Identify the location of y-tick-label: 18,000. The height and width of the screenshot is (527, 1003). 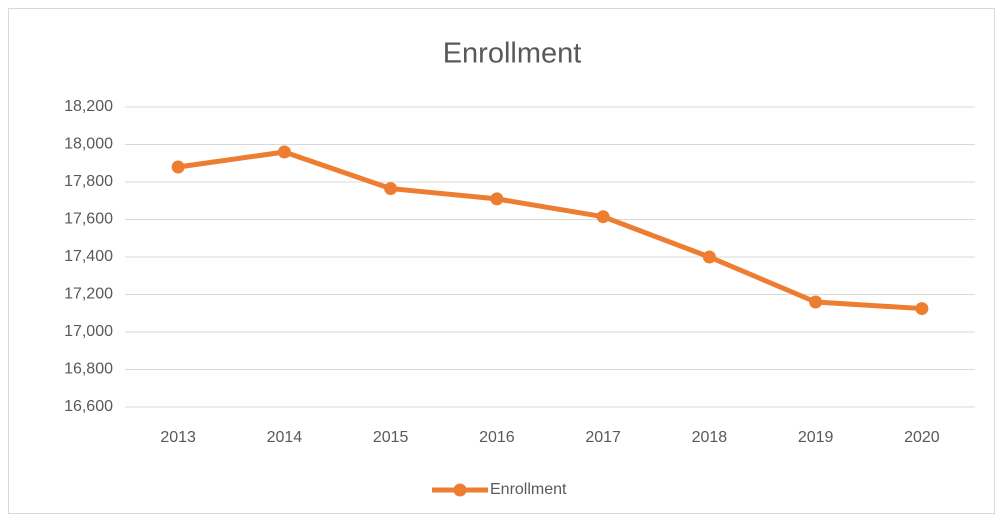
(88, 144).